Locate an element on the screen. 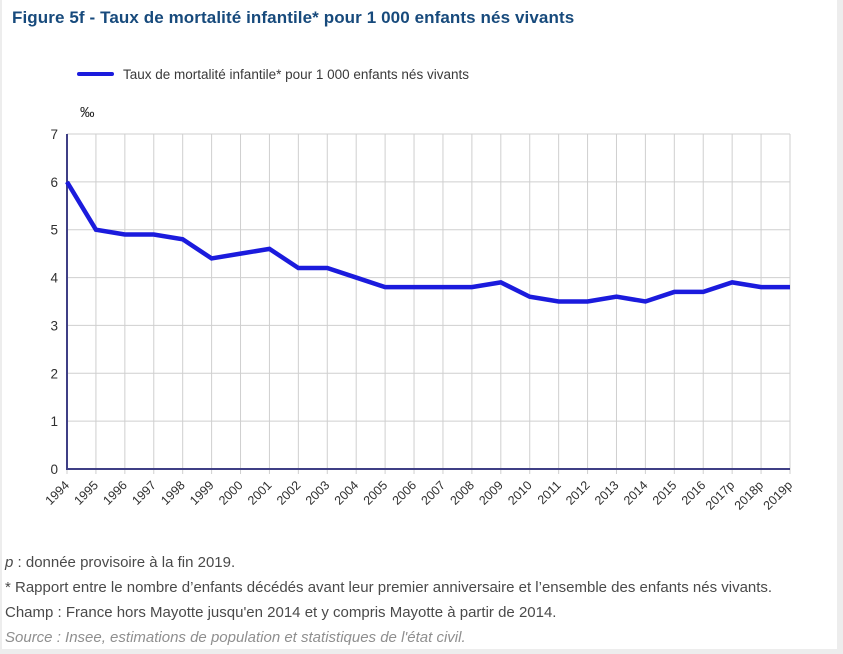 This screenshot has width=843, height=654. footnote-provisional: p : donnée provisoire à la fin 2019. is located at coordinates (421, 562).